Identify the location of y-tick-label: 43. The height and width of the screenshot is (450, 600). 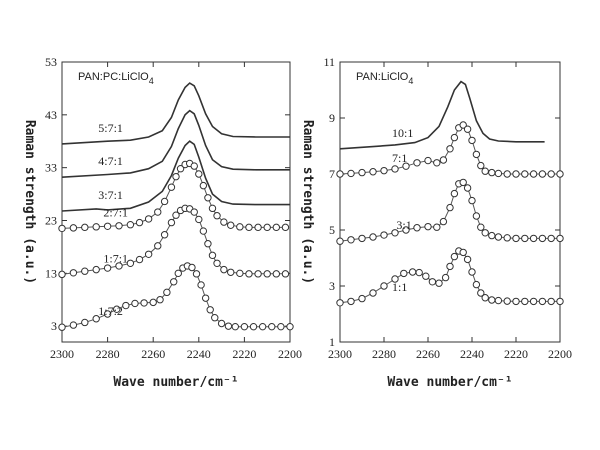
(51, 115).